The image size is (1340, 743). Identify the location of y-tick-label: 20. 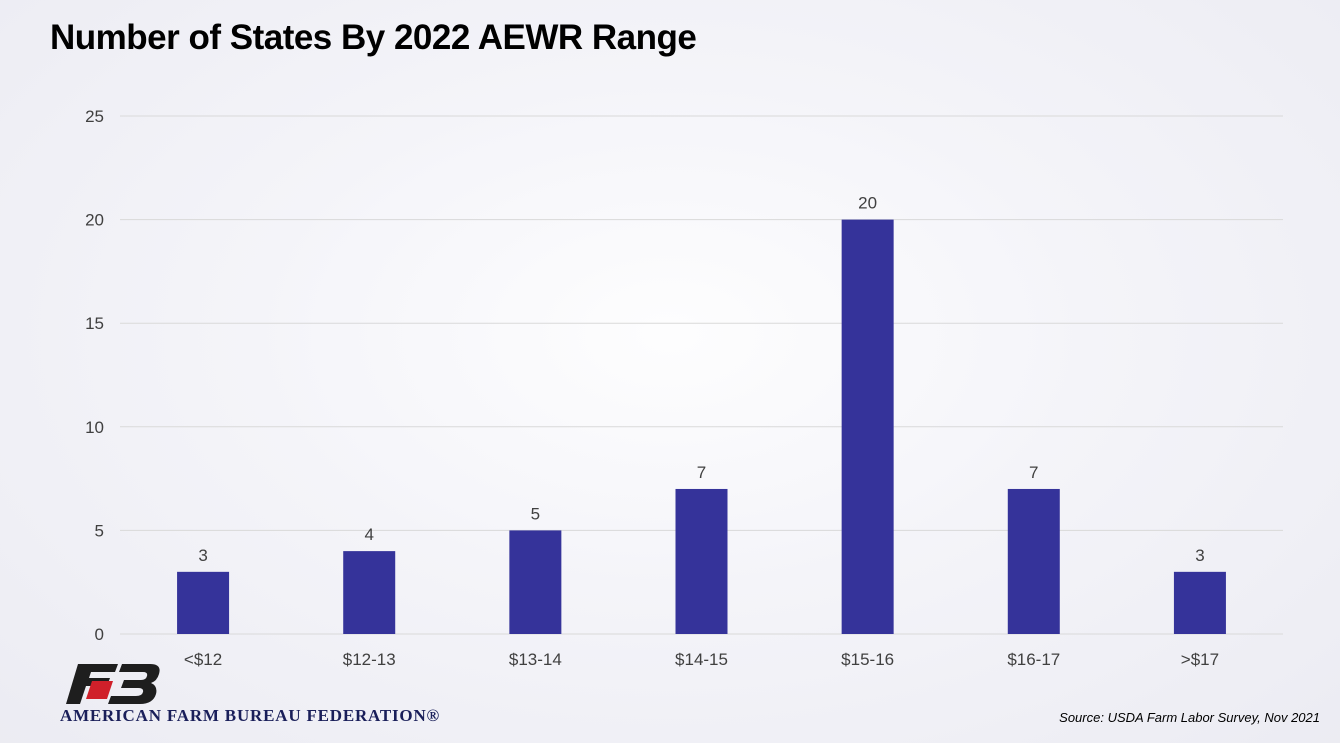
(94, 220).